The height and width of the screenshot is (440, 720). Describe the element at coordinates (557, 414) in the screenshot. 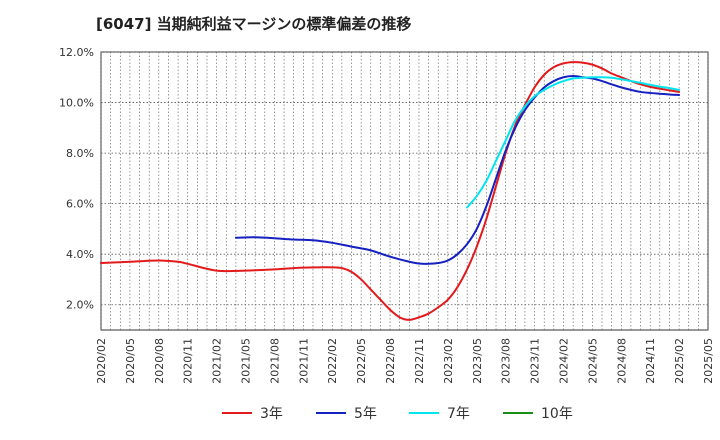

I see `legend-label-4: 10年` at that location.